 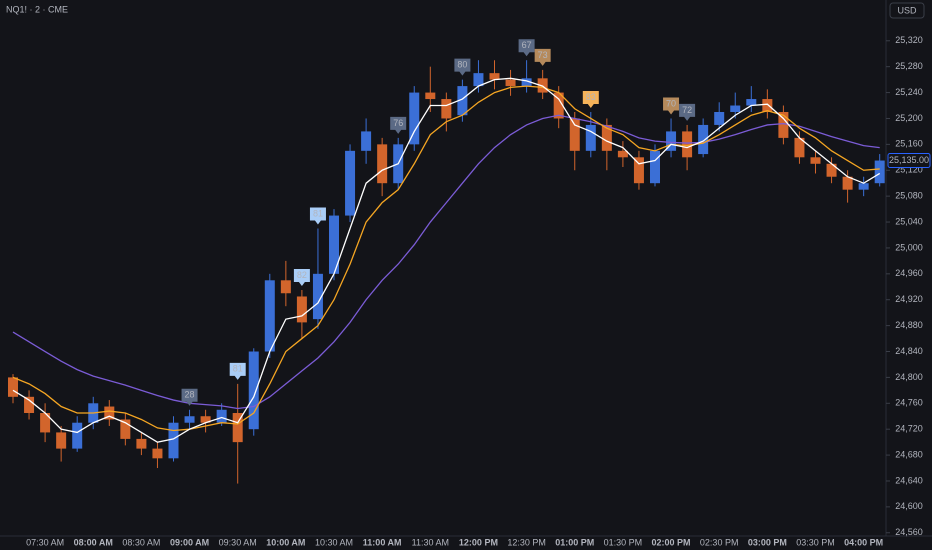 I want to click on x-tick-label: 08:30 AM, so click(x=141, y=542).